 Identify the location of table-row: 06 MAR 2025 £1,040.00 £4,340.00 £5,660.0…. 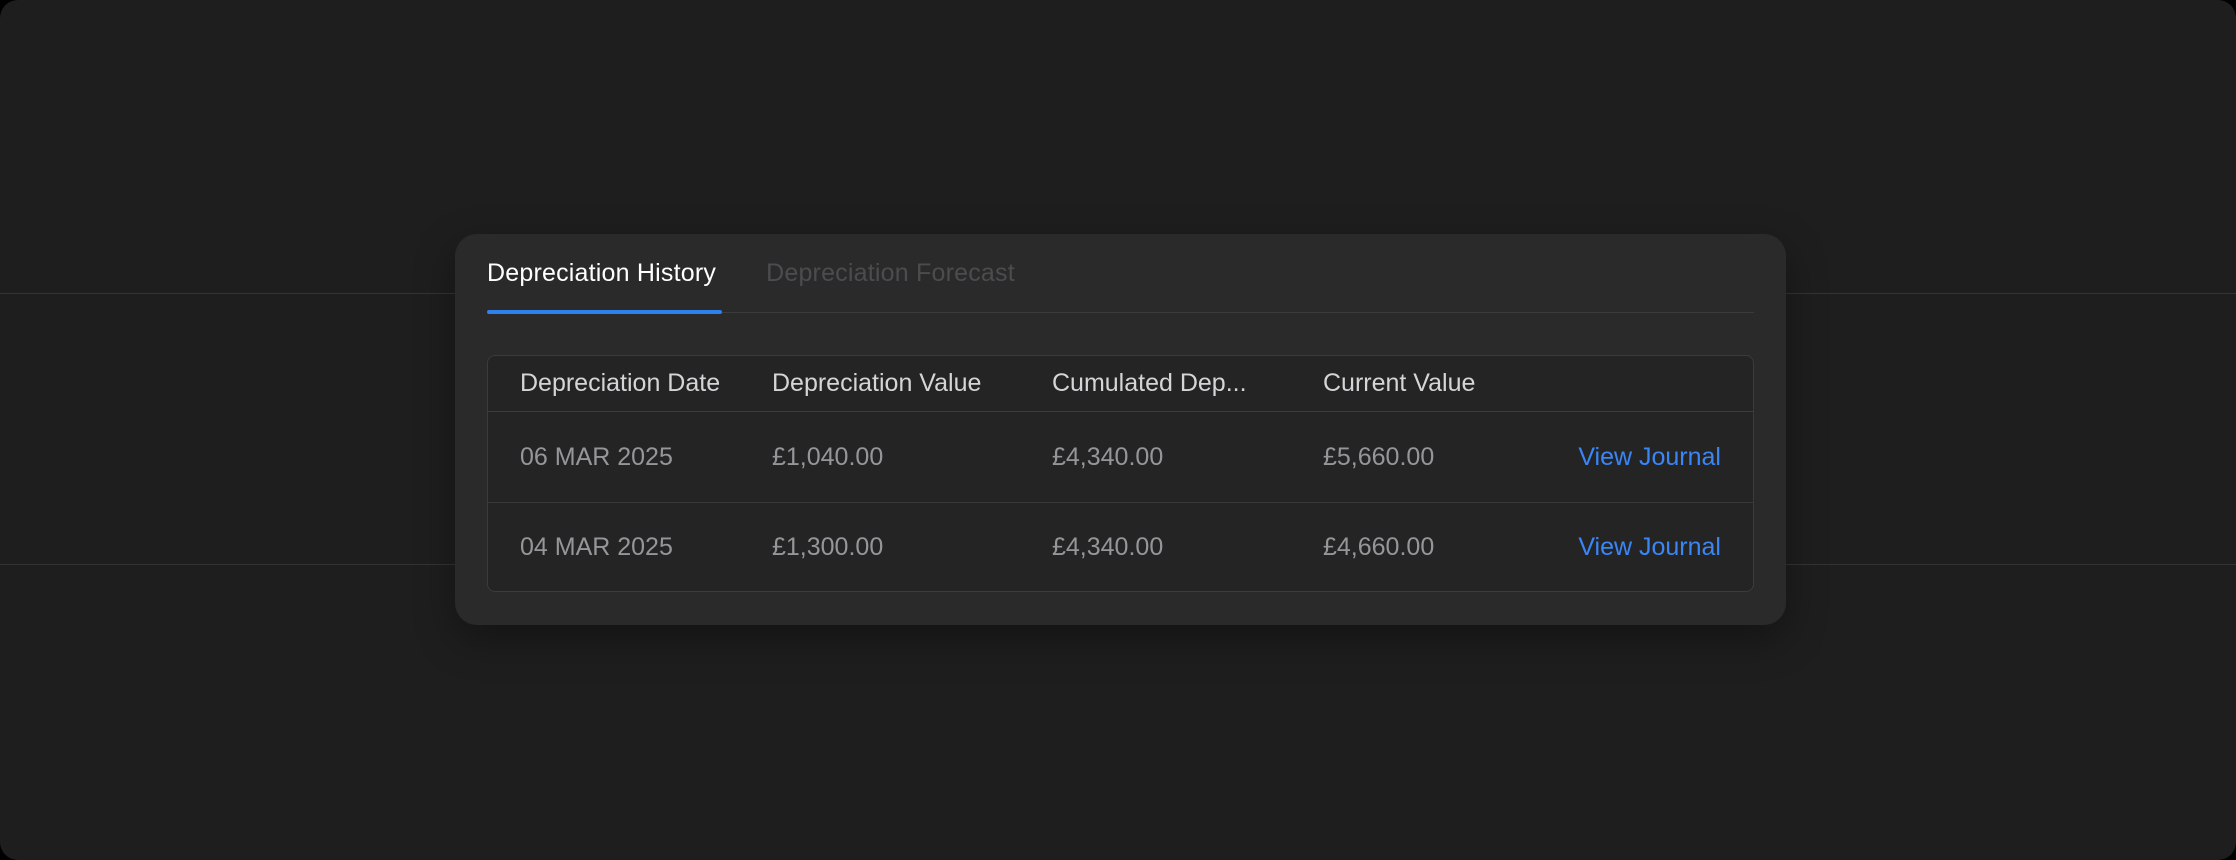
(1120, 457).